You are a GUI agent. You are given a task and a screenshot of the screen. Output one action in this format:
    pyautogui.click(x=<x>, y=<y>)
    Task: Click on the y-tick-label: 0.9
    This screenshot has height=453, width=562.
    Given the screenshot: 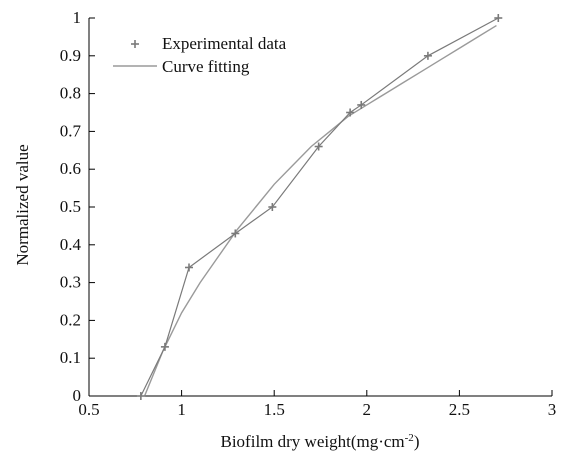 What is the action you would take?
    pyautogui.click(x=70, y=55)
    